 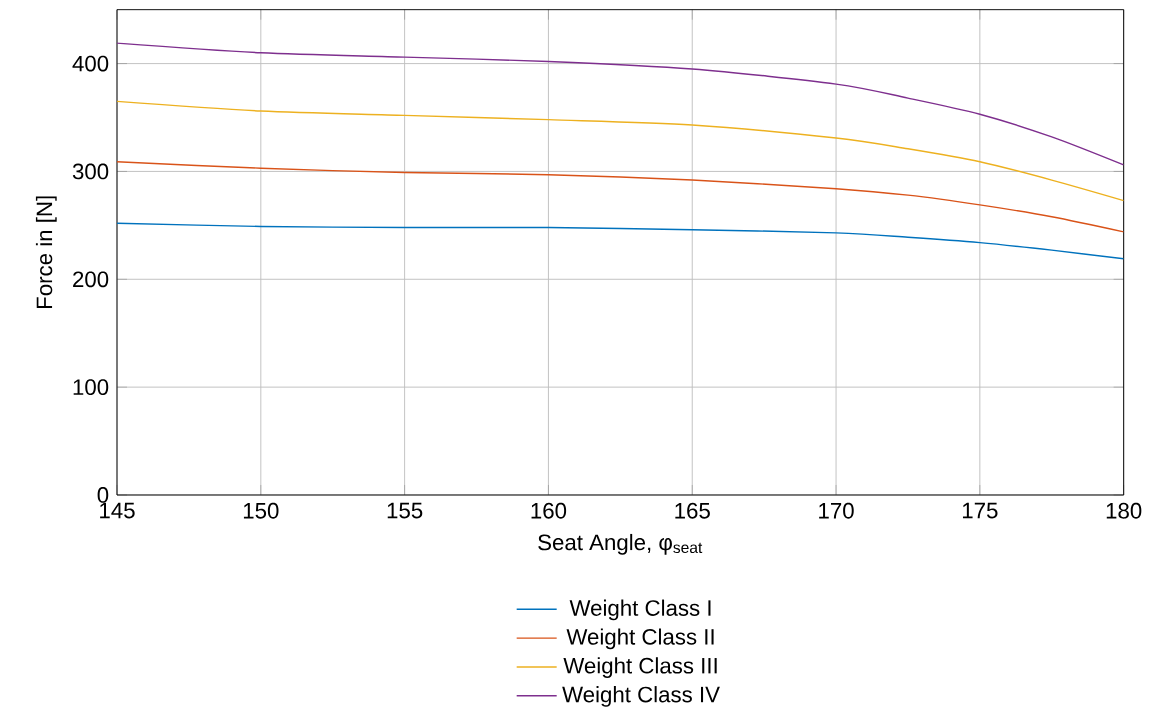 What do you see at coordinates (261, 510) in the screenshot?
I see `x-tick-label: 150` at bounding box center [261, 510].